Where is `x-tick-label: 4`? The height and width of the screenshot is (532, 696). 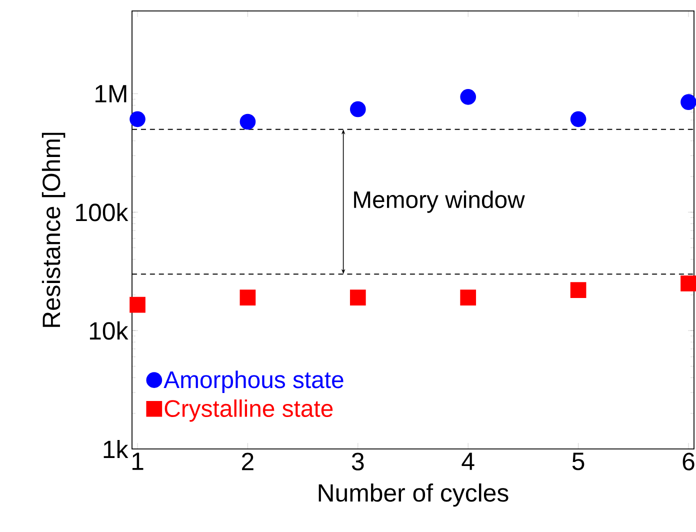
x-tick-label: 4 is located at coordinates (468, 461).